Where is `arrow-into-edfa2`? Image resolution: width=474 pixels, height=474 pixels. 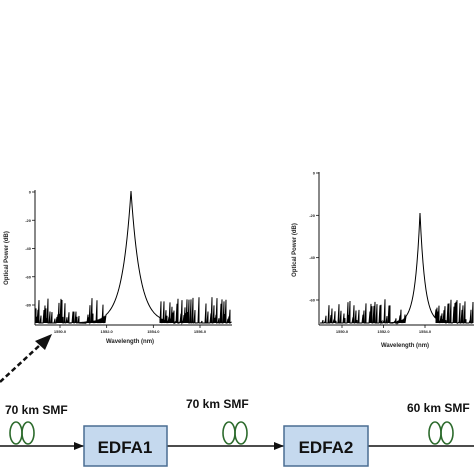 arrow-into-edfa2 is located at coordinates (279, 446).